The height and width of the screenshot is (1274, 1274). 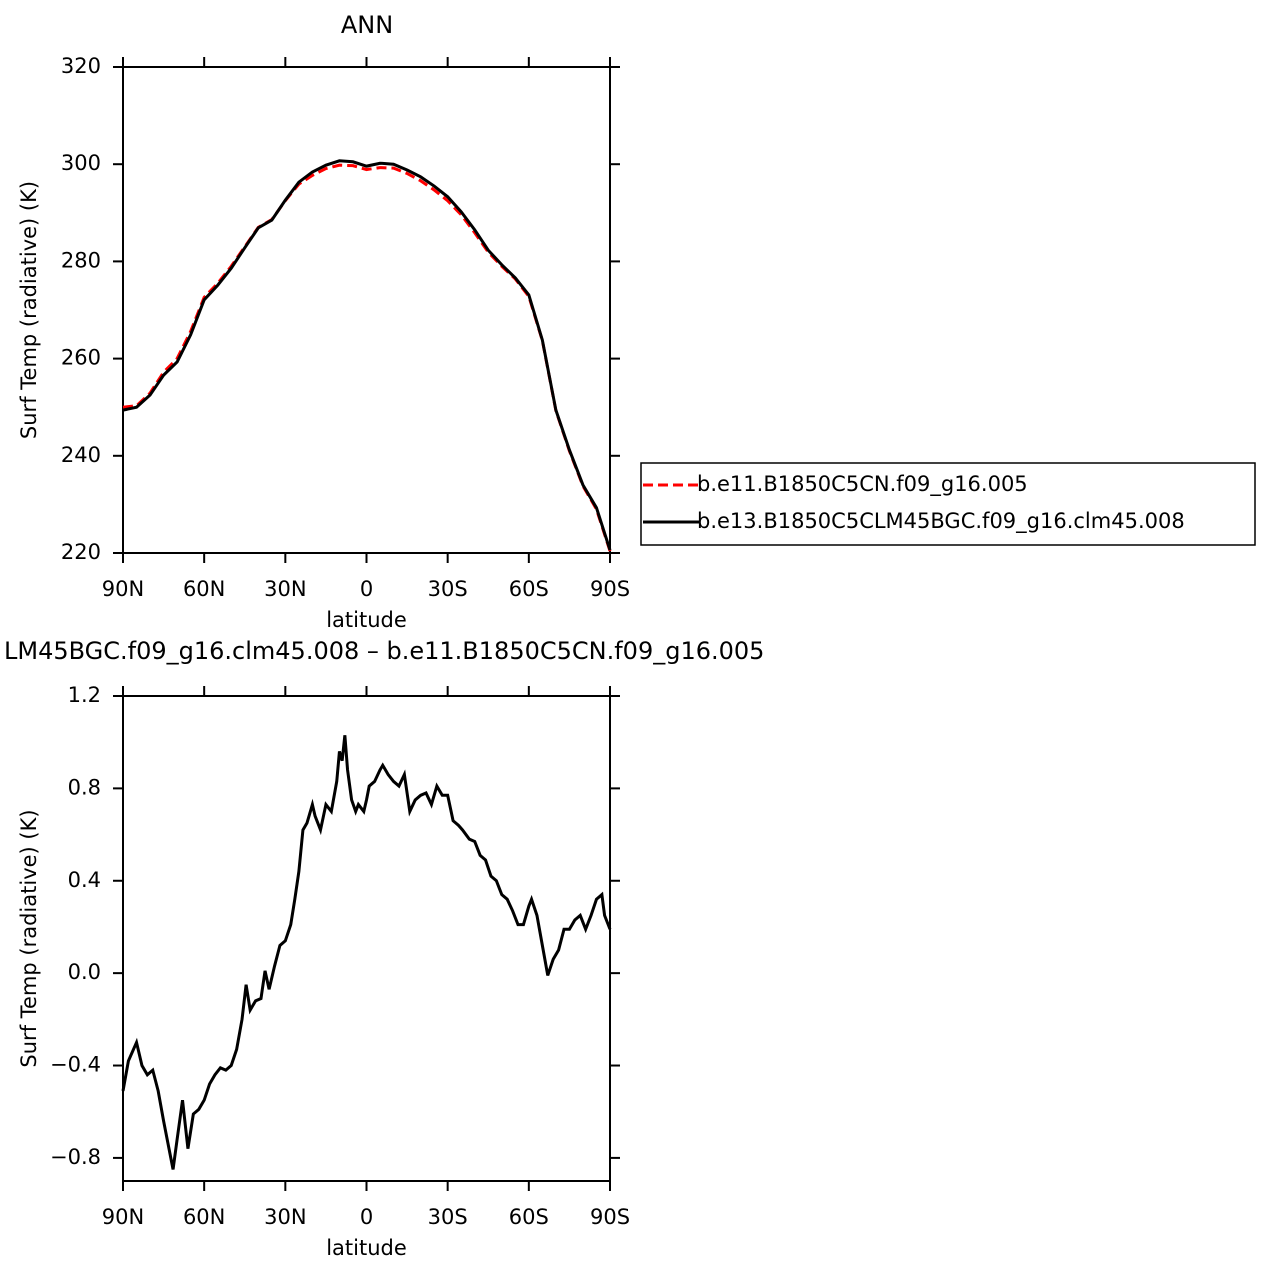 I want to click on y-tick-label: −0.4, so click(x=75, y=1065).